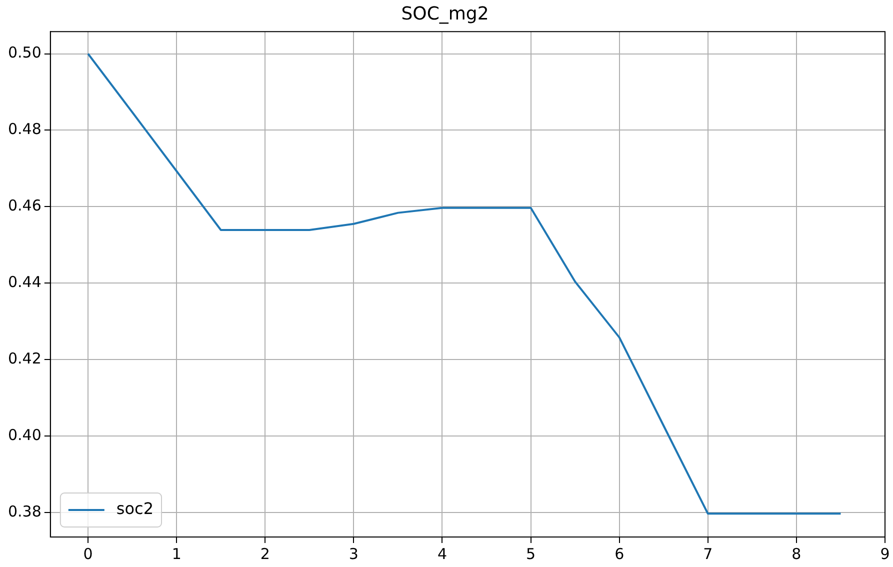 This screenshot has height=567, width=893. What do you see at coordinates (445, 13) in the screenshot?
I see `chart-title: SOC_mg2` at bounding box center [445, 13].